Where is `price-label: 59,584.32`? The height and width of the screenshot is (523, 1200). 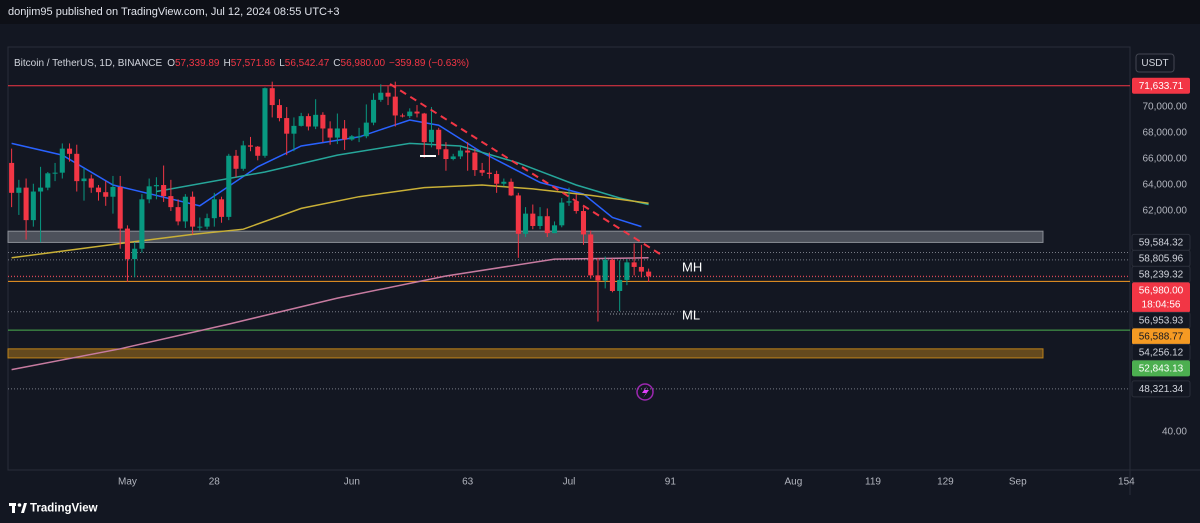 price-label: 59,584.32 is located at coordinates (1161, 243).